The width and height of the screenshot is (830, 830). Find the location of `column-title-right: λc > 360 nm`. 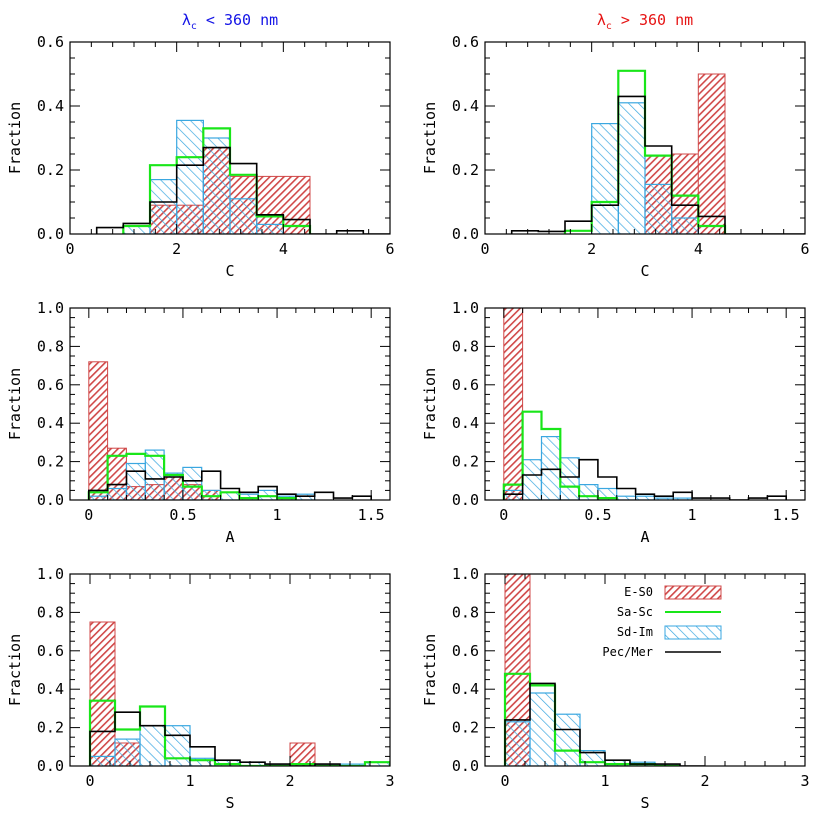

column-title-right: λc > 360 nm is located at coordinates (645, 21).